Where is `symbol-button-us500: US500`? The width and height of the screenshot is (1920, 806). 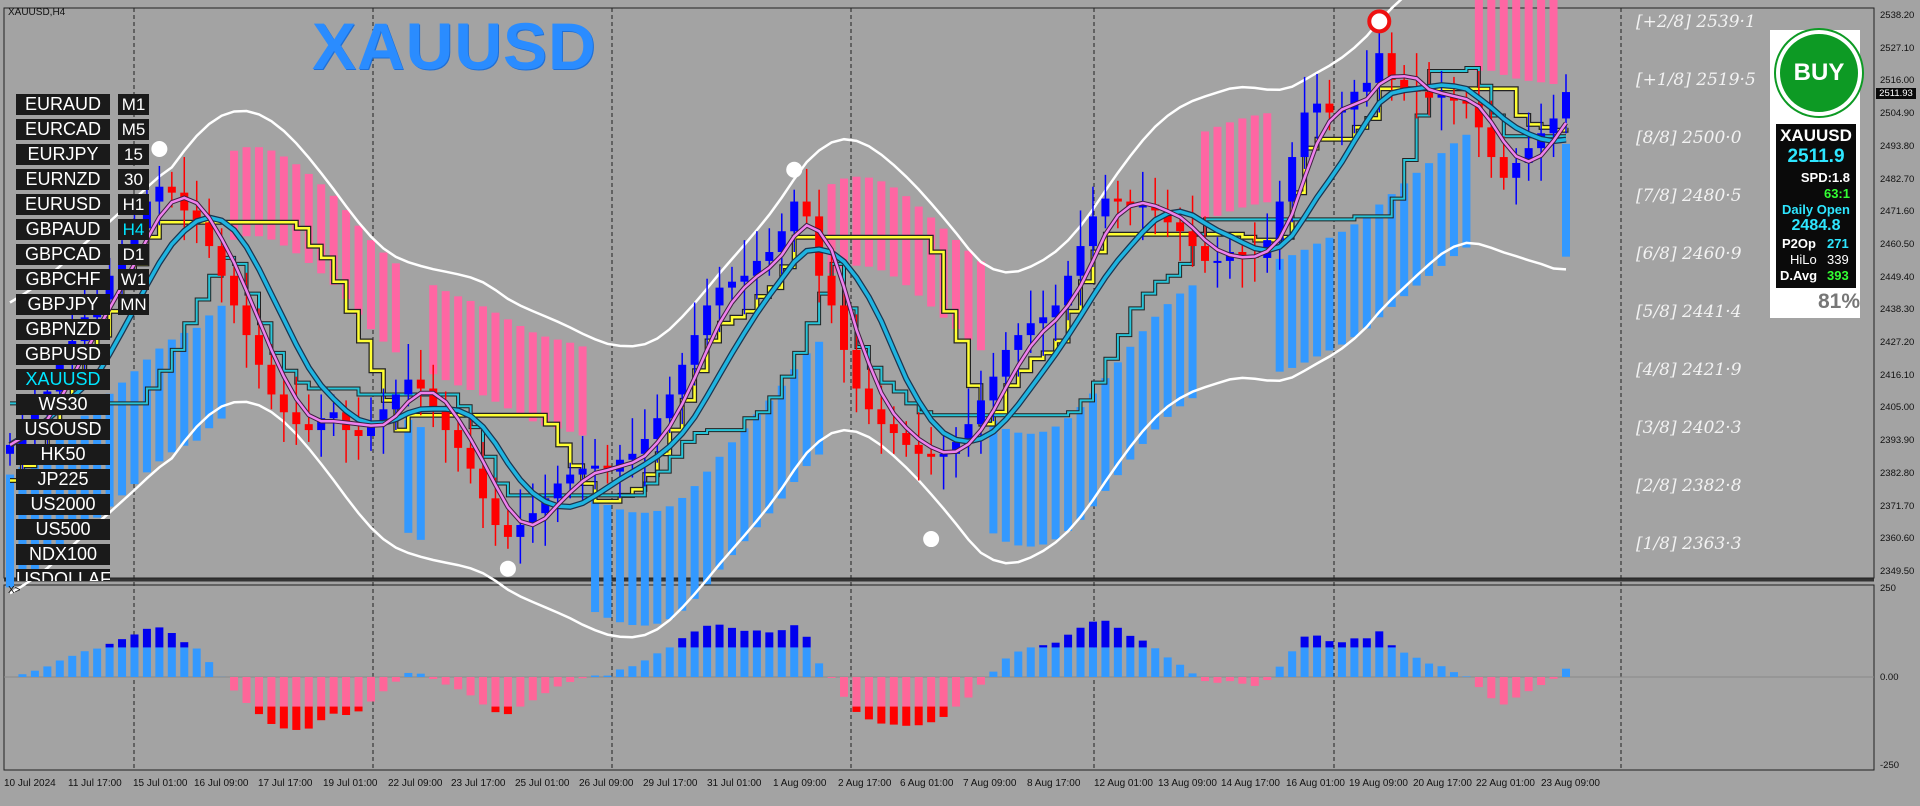 symbol-button-us500: US500 is located at coordinates (63, 529).